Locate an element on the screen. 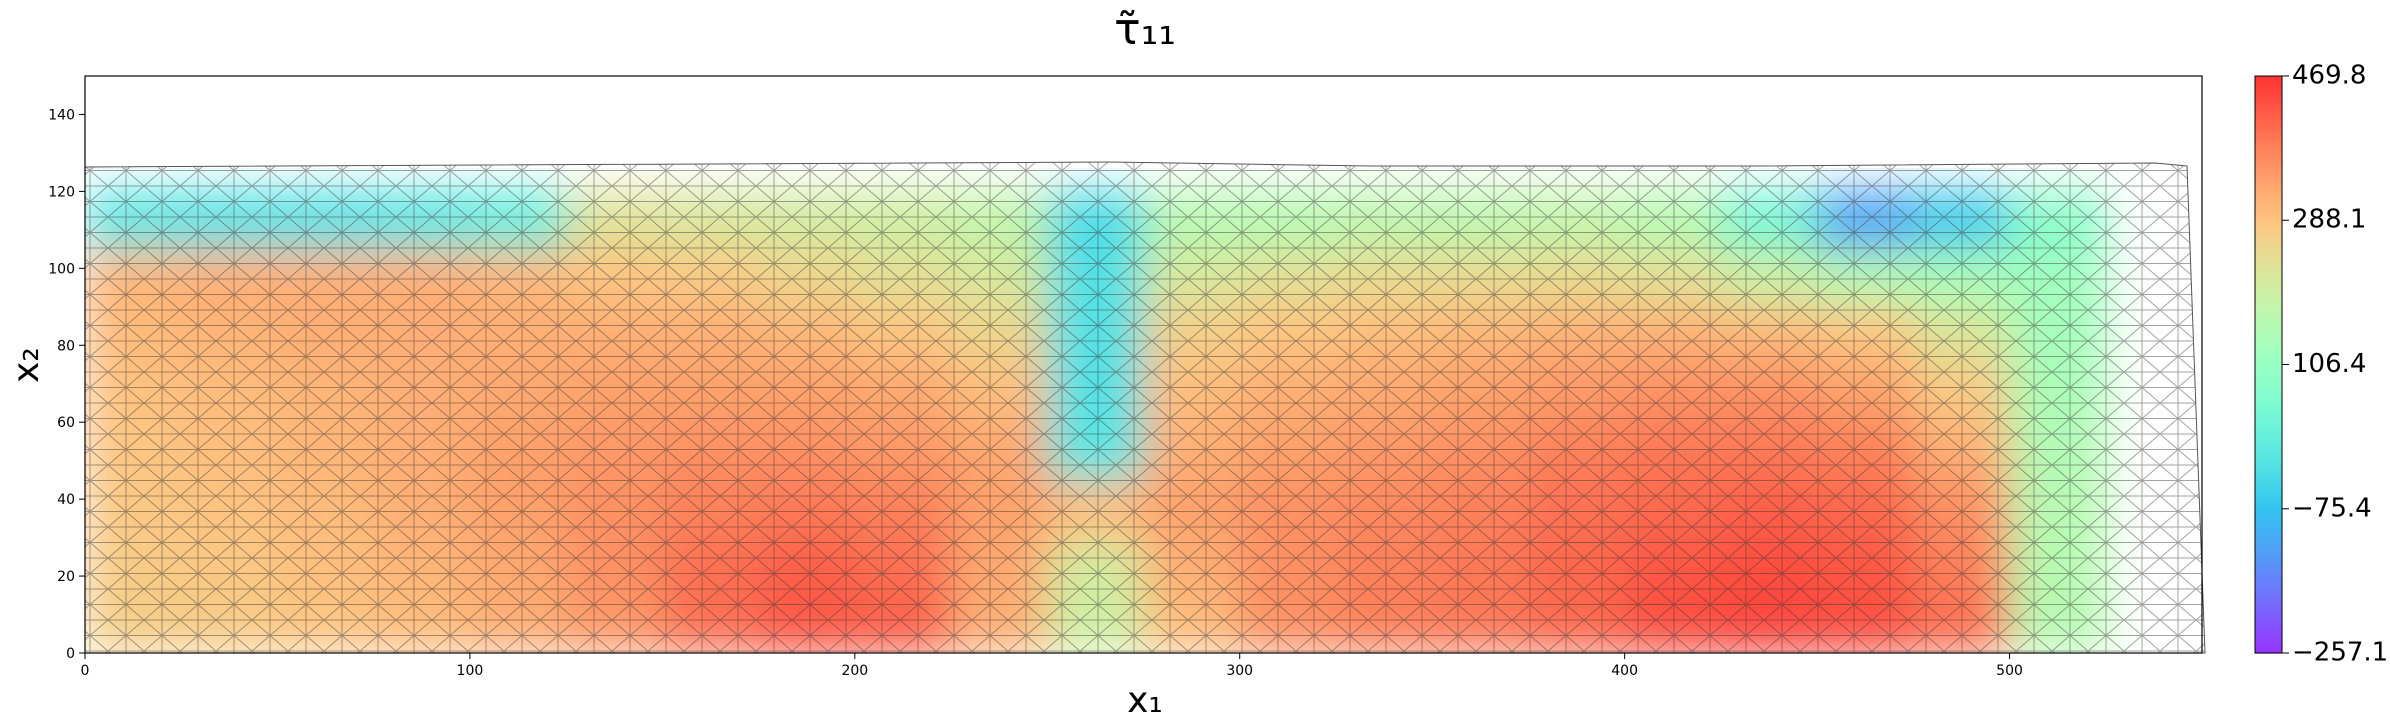 Image resolution: width=2390 pixels, height=726 pixels. chart-title: τ̃₁₁ is located at coordinates (1145, 29).